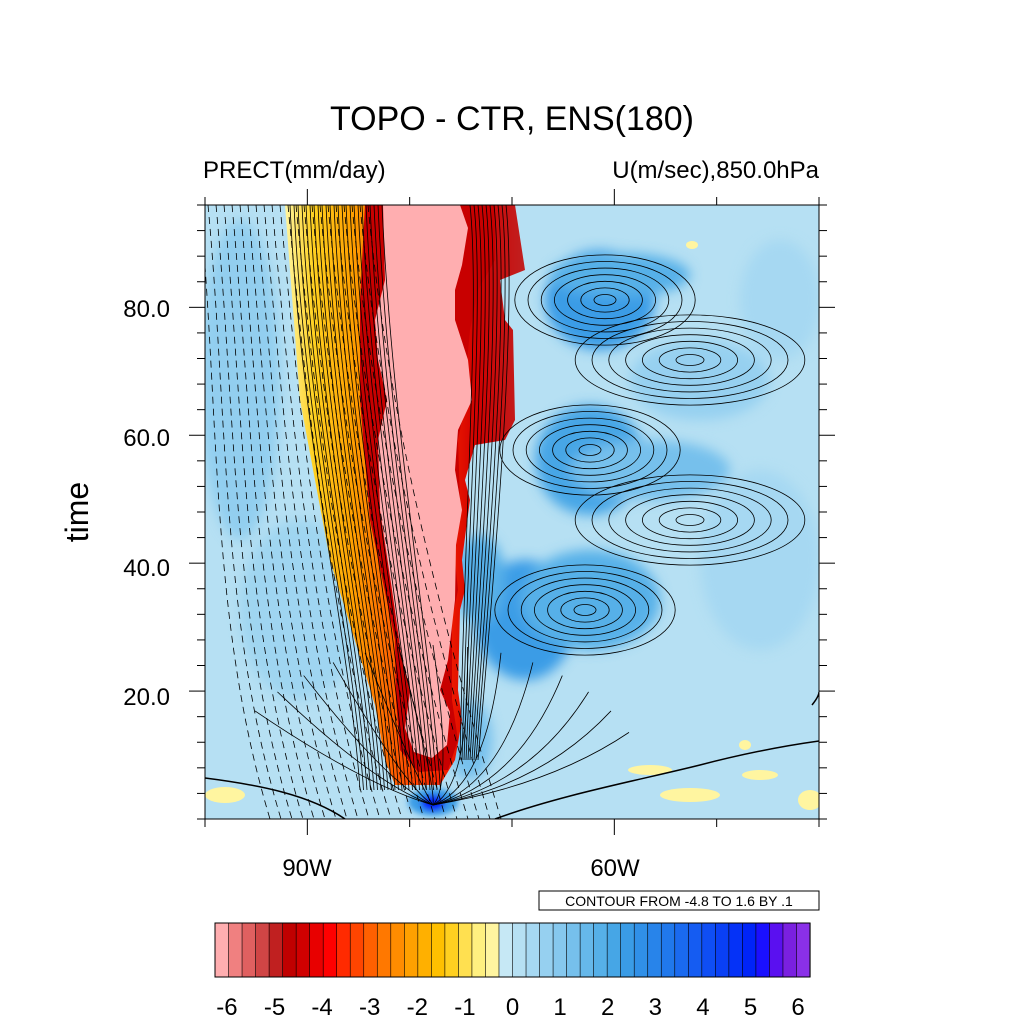 The width and height of the screenshot is (1024, 1024). Describe the element at coordinates (146, 438) in the screenshot. I see `y-tick-label: 60.0` at that location.